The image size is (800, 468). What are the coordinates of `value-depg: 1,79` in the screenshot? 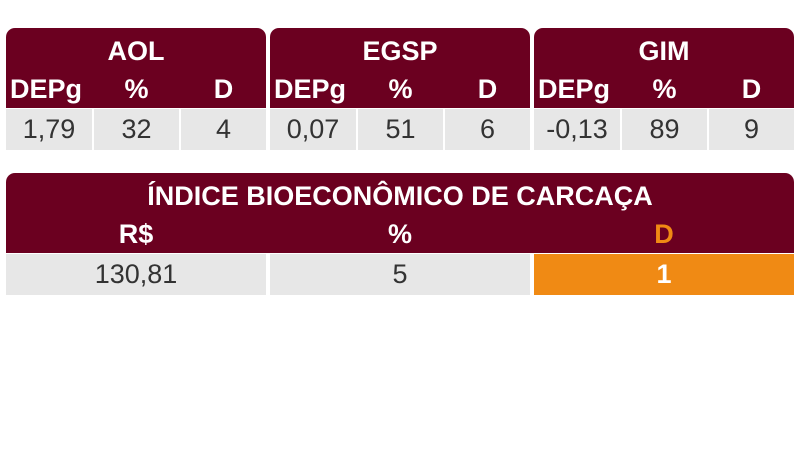 It's located at (49, 129).